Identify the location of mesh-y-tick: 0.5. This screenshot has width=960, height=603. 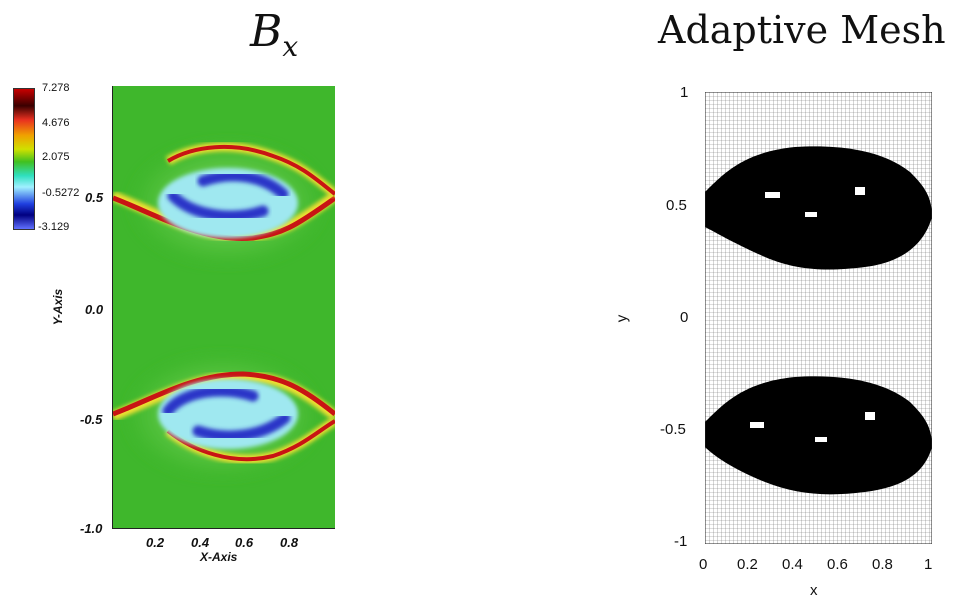
(676, 205).